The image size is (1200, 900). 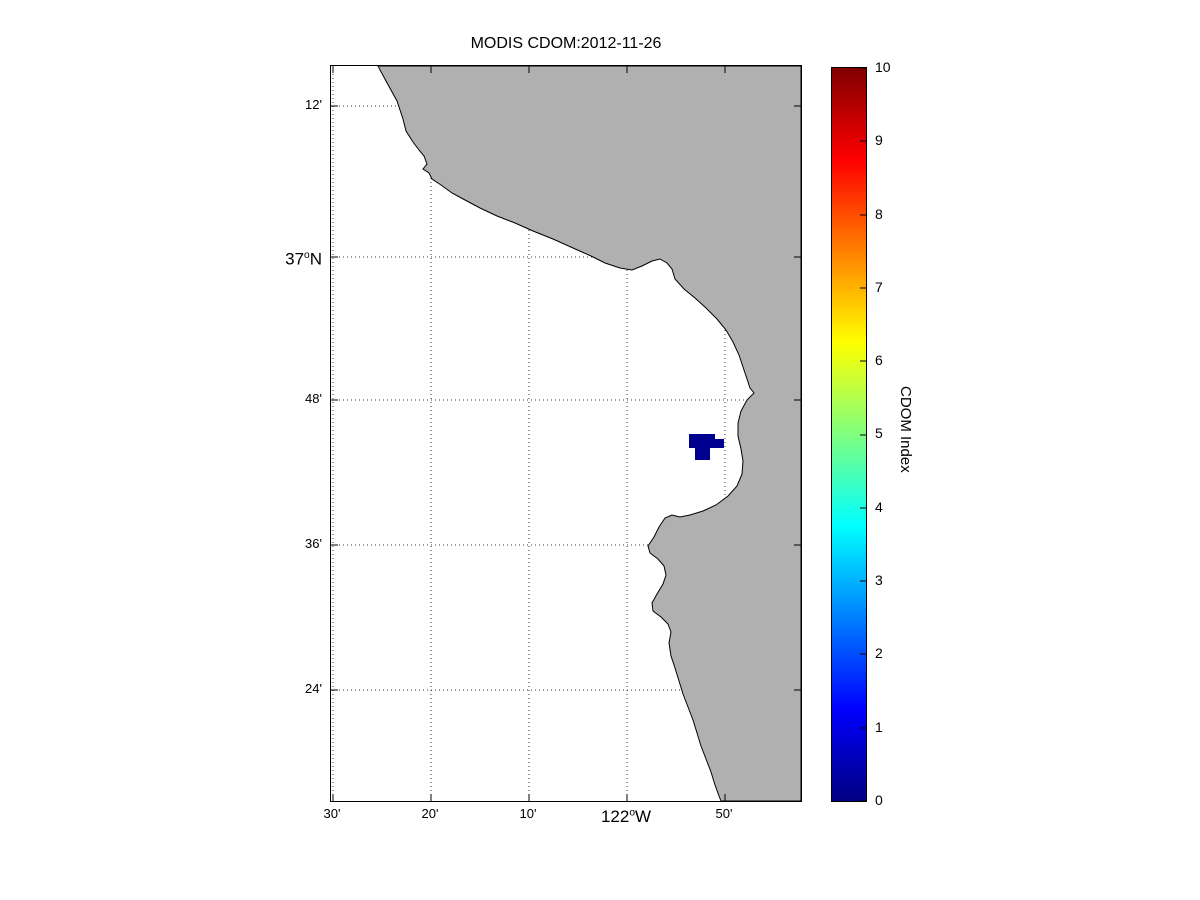 I want to click on y-hemisphere: N, so click(x=315, y=259).